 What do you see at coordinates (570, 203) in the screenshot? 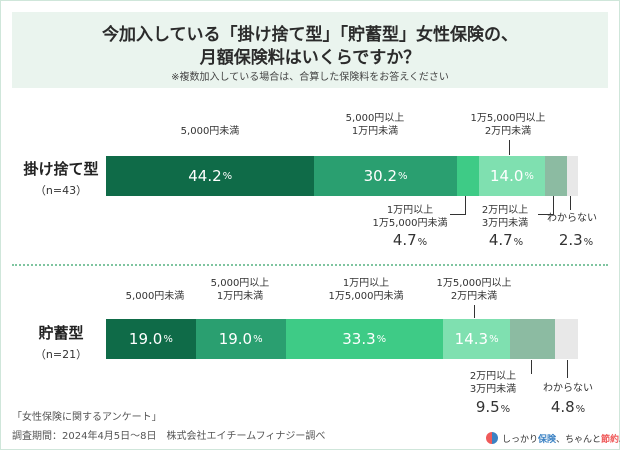
I see `g1-leader-c5` at bounding box center [570, 203].